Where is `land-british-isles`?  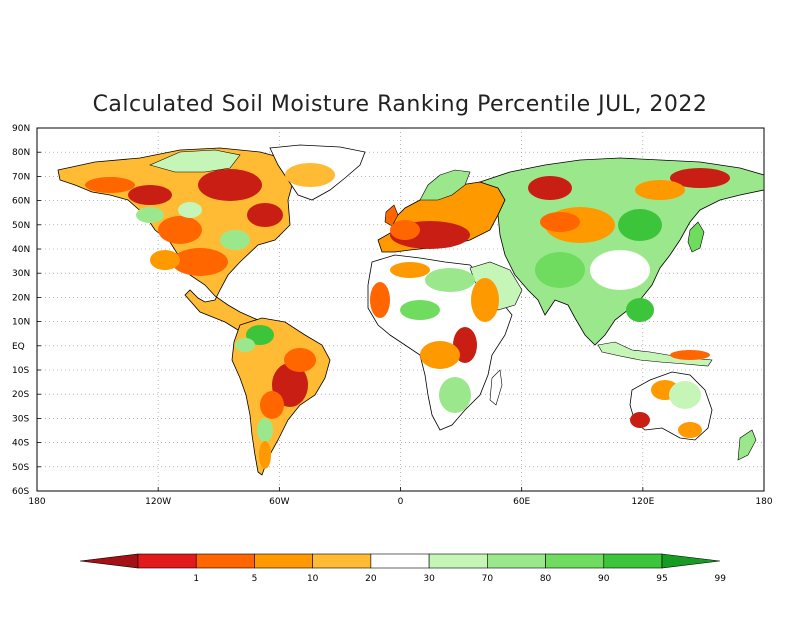
land-british-isles is located at coordinates (391, 215).